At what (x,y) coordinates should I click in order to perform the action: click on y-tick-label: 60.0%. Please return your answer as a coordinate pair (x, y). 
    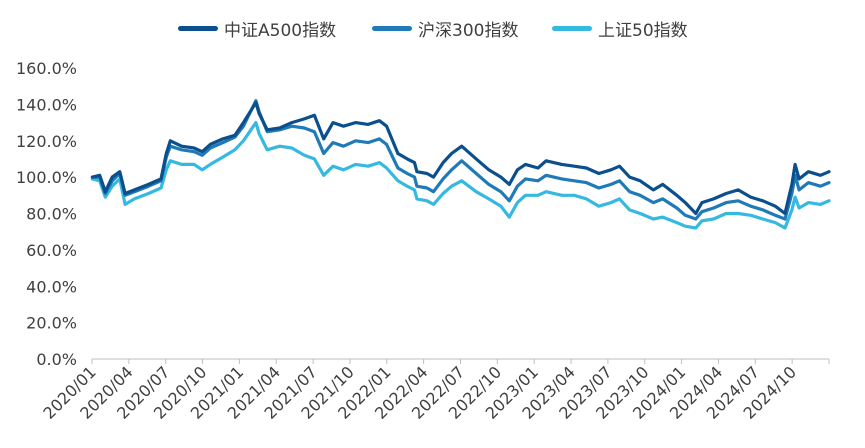
    Looking at the image, I should click on (51, 250).